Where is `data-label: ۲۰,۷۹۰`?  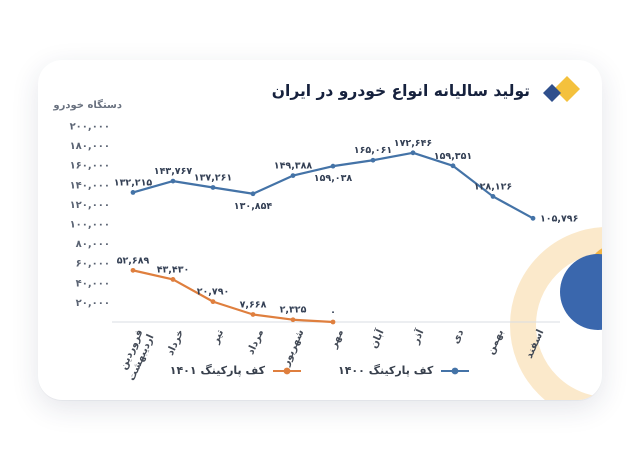
data-label: ۲۰,۷۹۰ is located at coordinates (213, 292).